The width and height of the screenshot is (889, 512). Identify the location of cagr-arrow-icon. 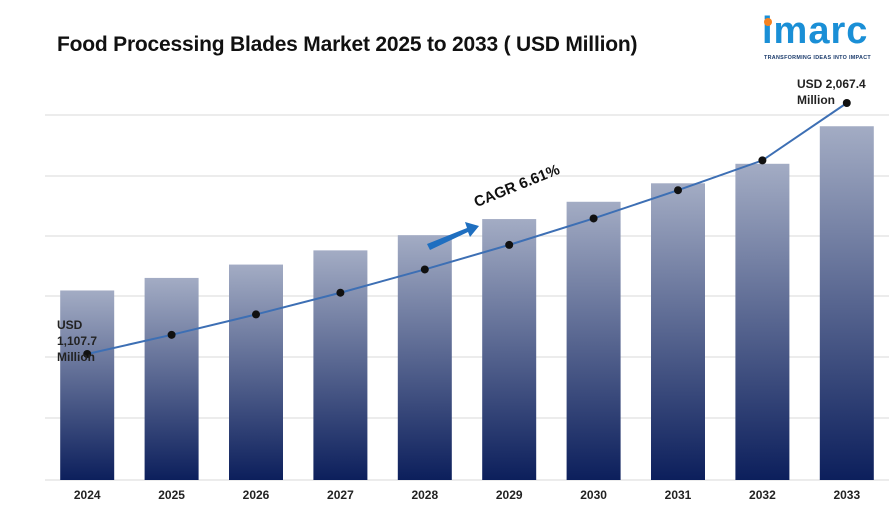
(453, 236).